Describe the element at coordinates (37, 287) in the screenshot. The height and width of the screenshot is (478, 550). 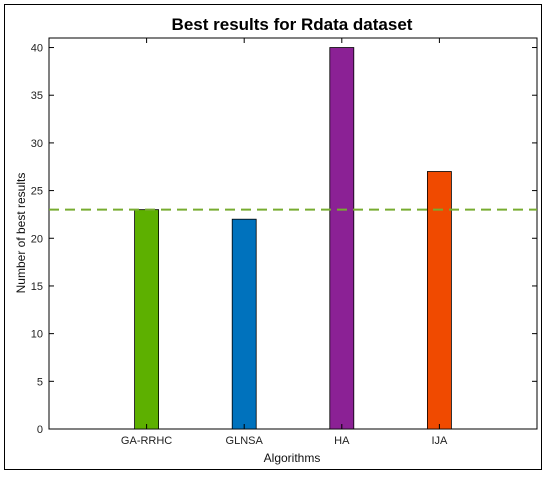
I see `y-tick-label: 15` at that location.